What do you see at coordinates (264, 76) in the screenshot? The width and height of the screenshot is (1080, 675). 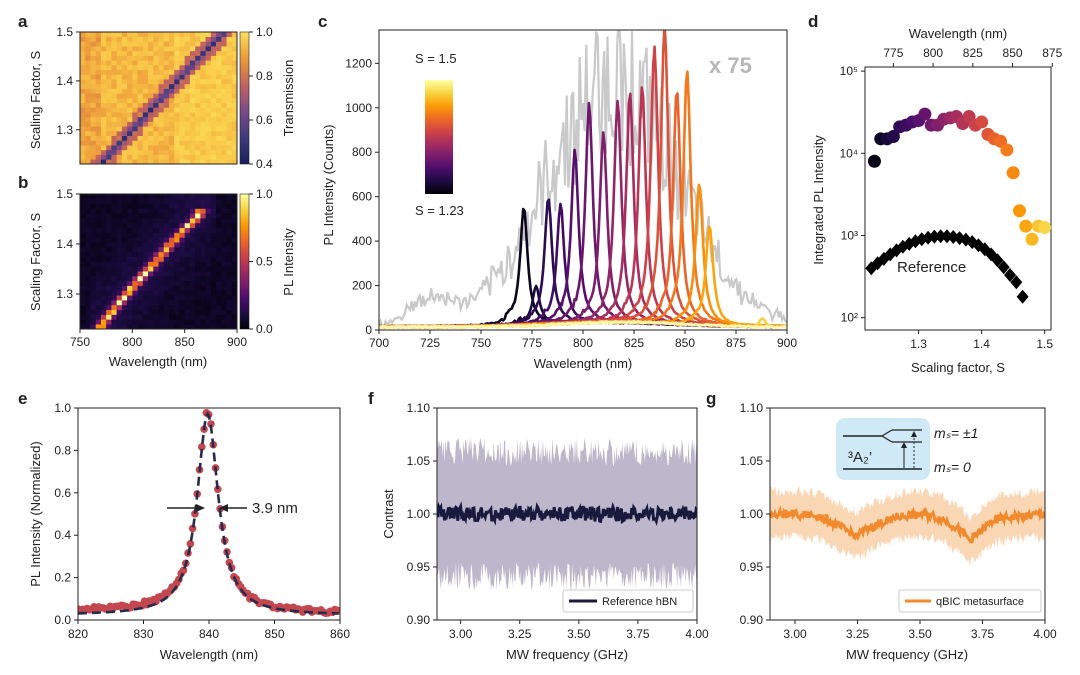 I see `panel-a-colorbar-tick-label: 0.8` at bounding box center [264, 76].